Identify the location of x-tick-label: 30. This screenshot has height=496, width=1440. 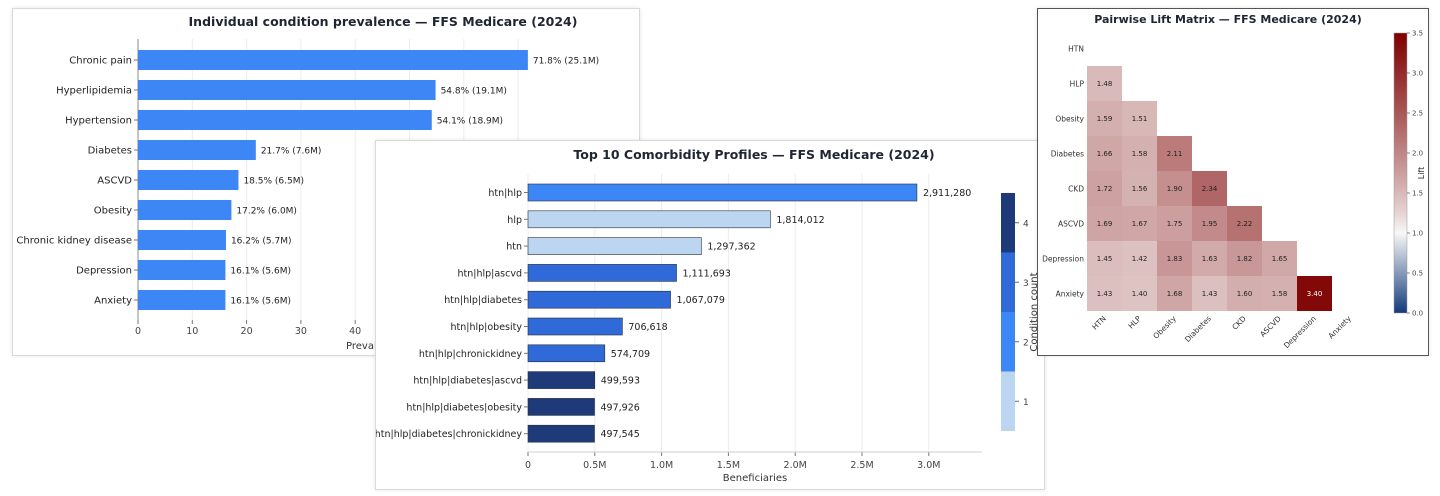
(301, 331).